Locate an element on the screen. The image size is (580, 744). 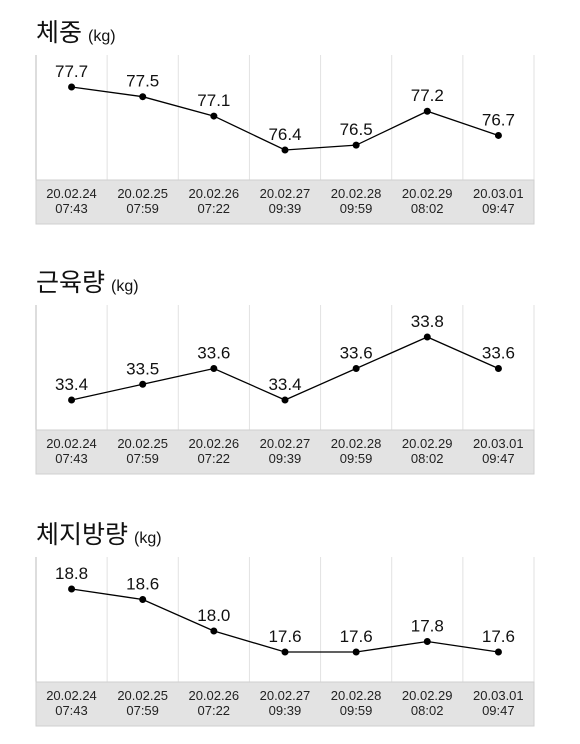
chart-title: 근육량 is located at coordinates (71, 283).